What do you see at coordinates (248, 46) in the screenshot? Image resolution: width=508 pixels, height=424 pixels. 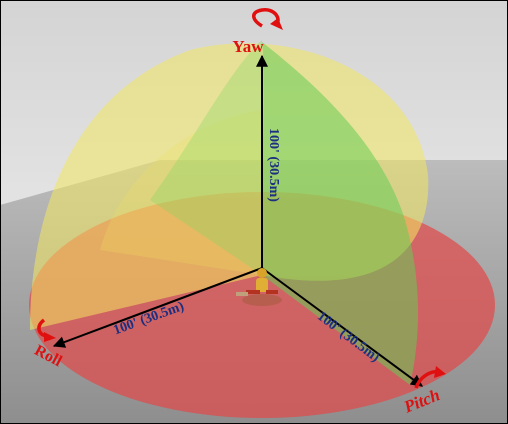 I see `yaw-label: Yaw` at bounding box center [248, 46].